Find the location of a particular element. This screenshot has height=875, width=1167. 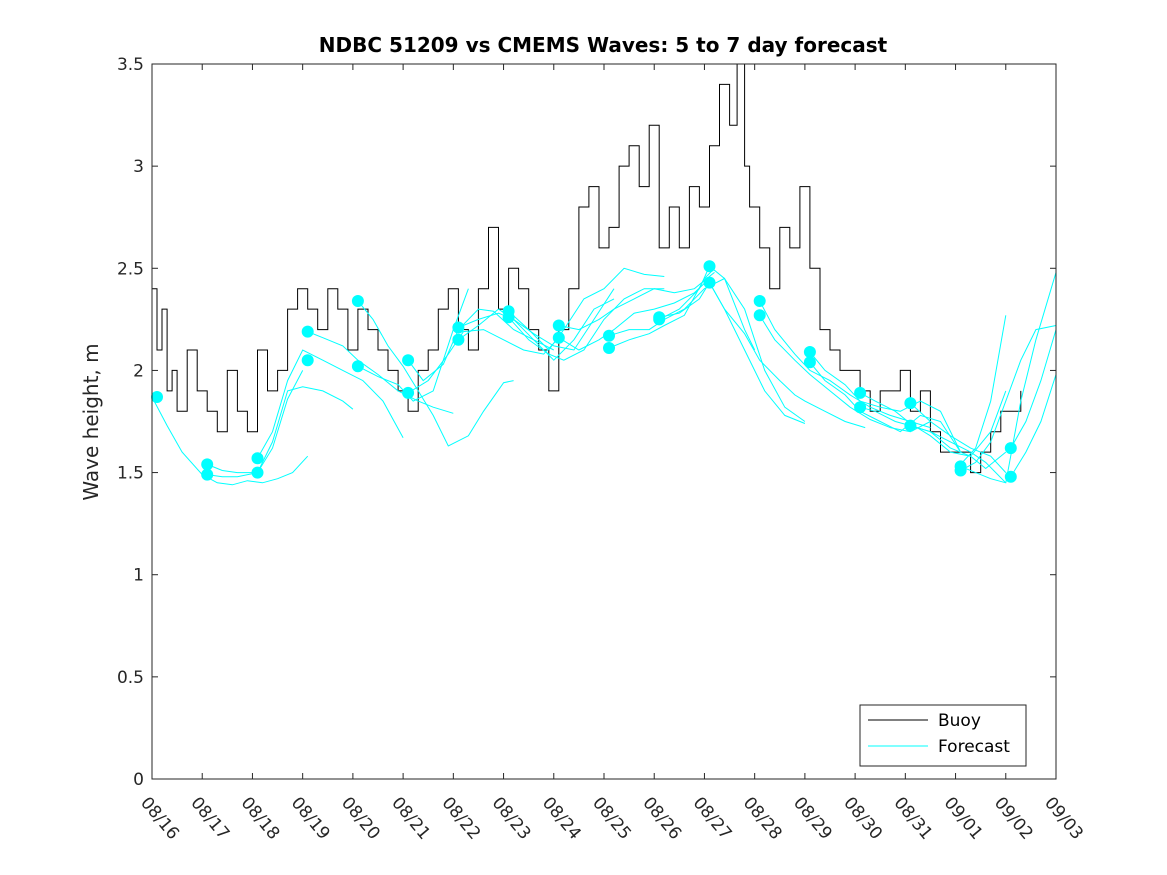

y-tick-label: 0.5 is located at coordinates (130, 678).